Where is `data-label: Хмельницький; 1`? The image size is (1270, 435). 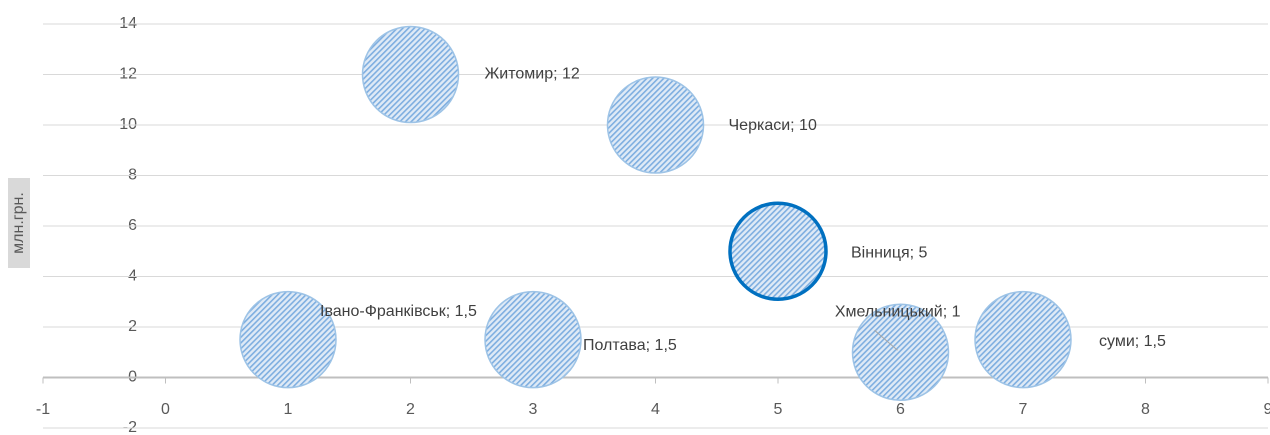
data-label: Хмельницький; 1 is located at coordinates (898, 311).